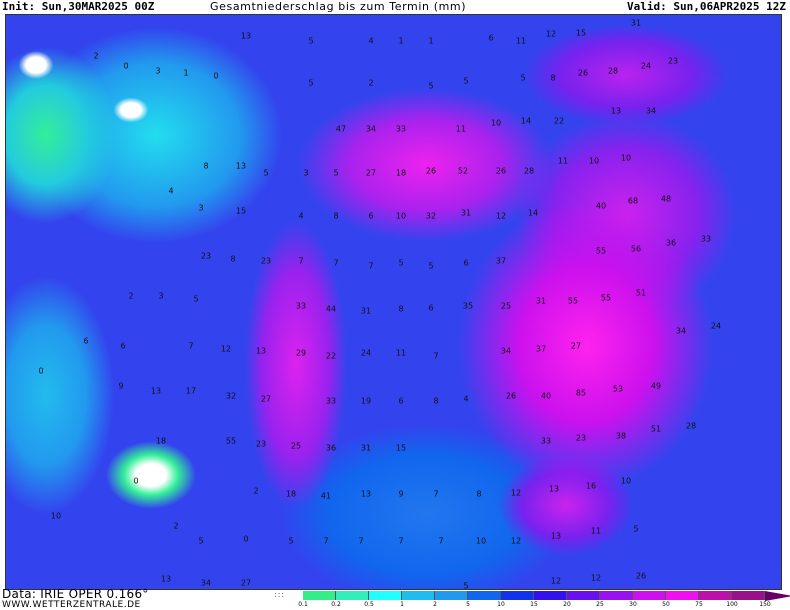 The height and width of the screenshot is (610, 790). What do you see at coordinates (613, 71) in the screenshot?
I see `precip-value-label: 28` at bounding box center [613, 71].